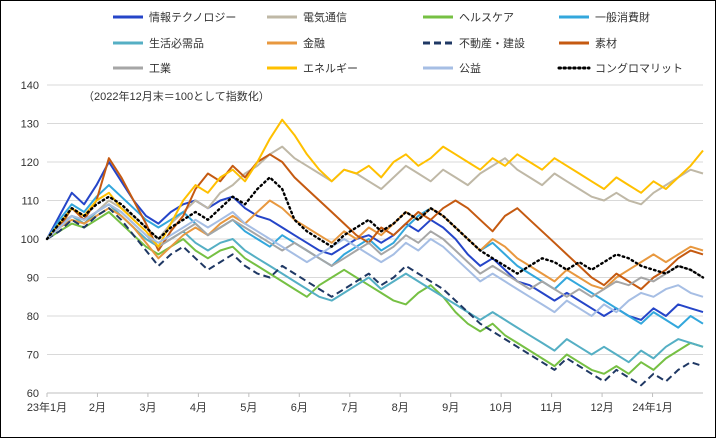  I want to click on x-axis: 23年1月 2月 3月 4月 5月 6月 7月 8月 9月 10月 11月 12月 24年1月, so click(350, 403).